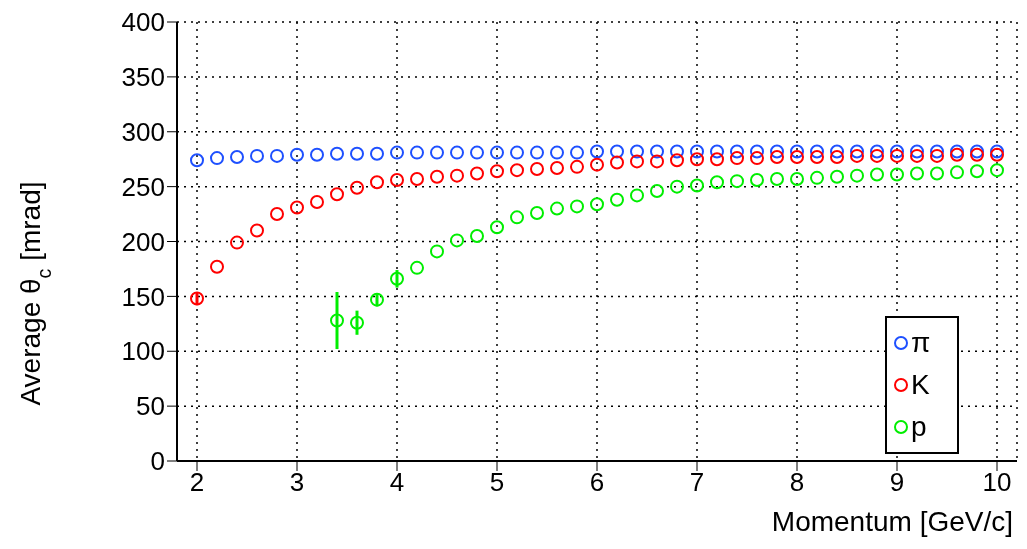 Image resolution: width=1027 pixels, height=549 pixels. I want to click on y-tick-label: 300, so click(143, 131).